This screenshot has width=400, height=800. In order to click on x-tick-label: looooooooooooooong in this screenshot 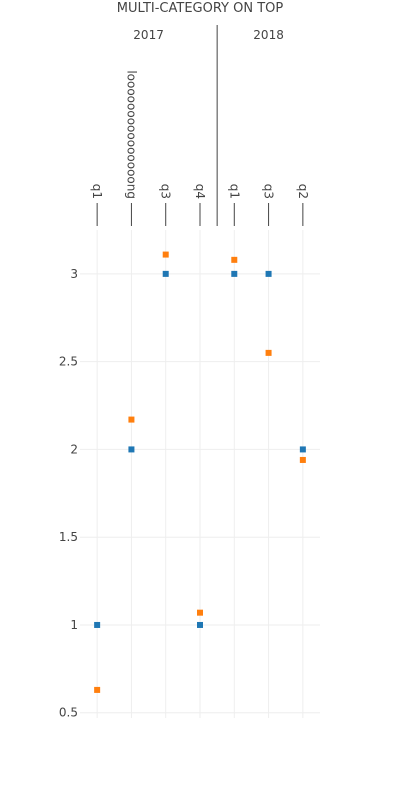, I will do `click(131, 134)`.